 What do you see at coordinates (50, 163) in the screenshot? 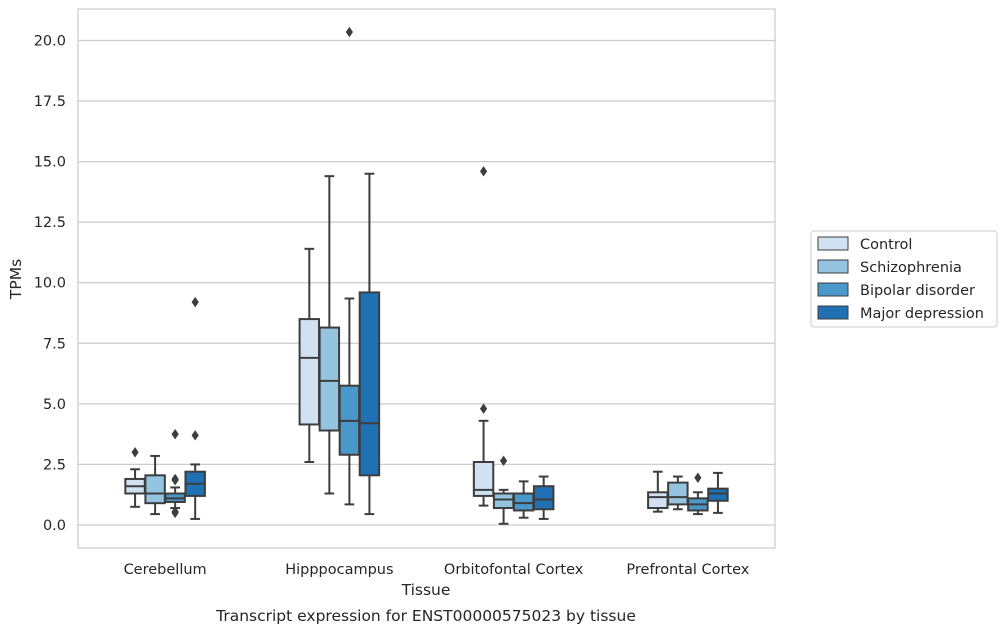
I see `y-tick-label: 15.0` at bounding box center [50, 163].